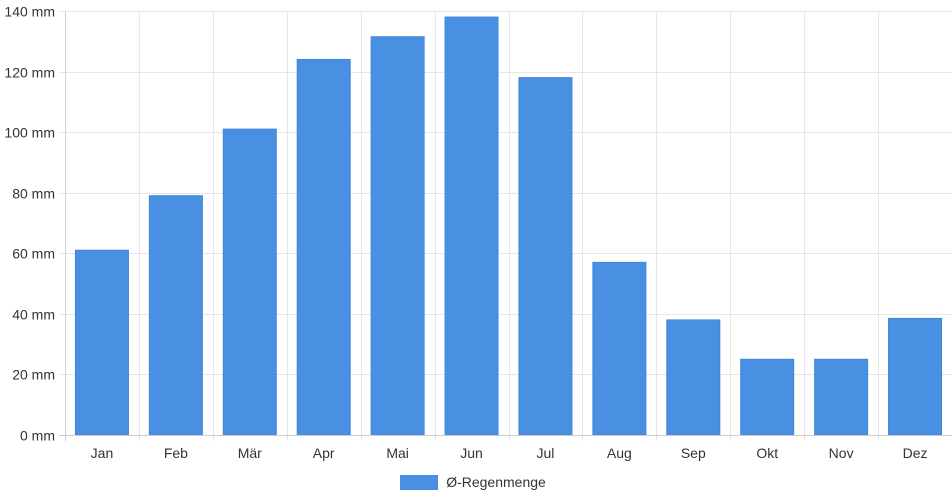 This screenshot has width=952, height=500. What do you see at coordinates (841, 397) in the screenshot?
I see `bar-nov` at bounding box center [841, 397].